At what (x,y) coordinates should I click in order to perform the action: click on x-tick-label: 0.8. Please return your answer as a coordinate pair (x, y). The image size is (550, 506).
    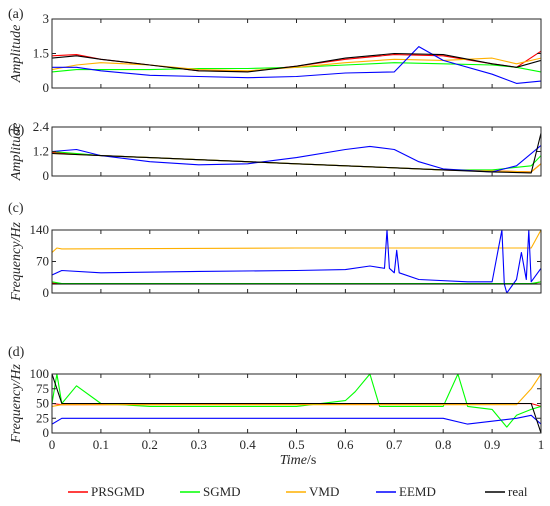
    Looking at the image, I should click on (443, 444).